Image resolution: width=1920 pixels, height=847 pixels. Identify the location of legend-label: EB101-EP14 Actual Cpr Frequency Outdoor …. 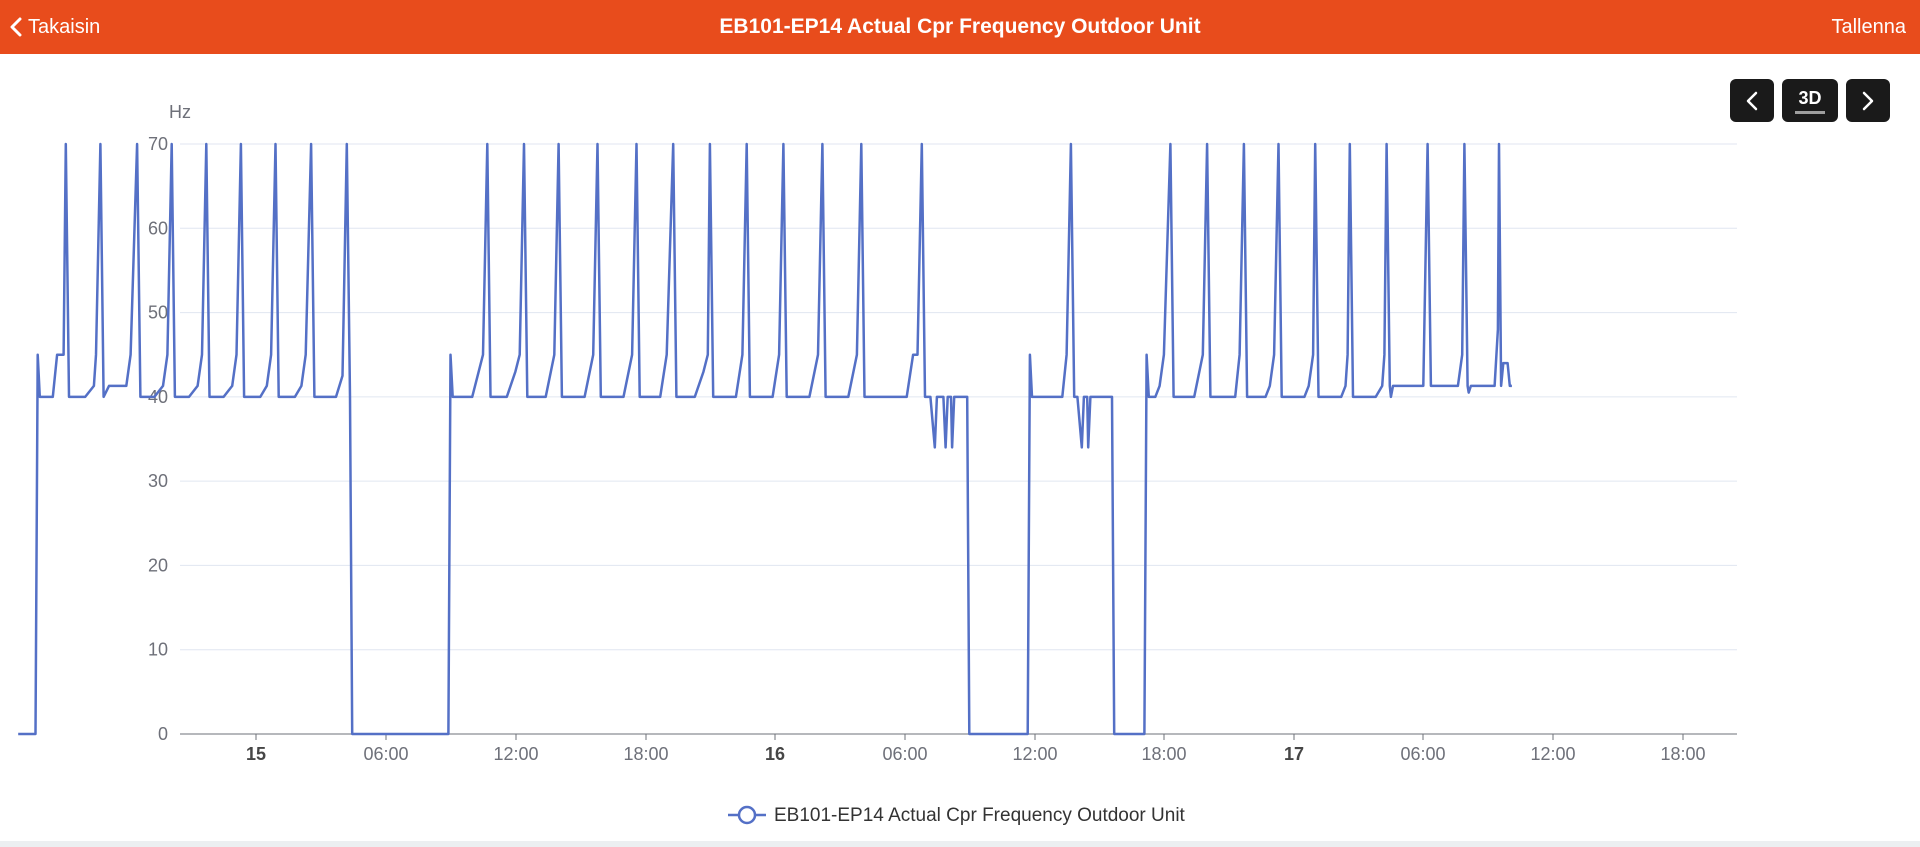
(980, 815).